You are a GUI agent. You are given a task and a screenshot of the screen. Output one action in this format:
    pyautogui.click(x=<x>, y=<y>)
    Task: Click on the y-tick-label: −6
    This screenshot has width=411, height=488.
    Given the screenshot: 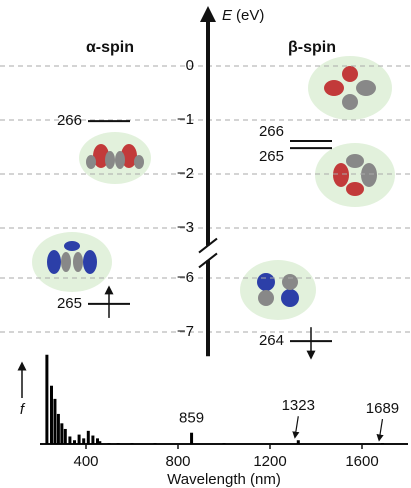 What is the action you would take?
    pyautogui.click(x=185, y=277)
    